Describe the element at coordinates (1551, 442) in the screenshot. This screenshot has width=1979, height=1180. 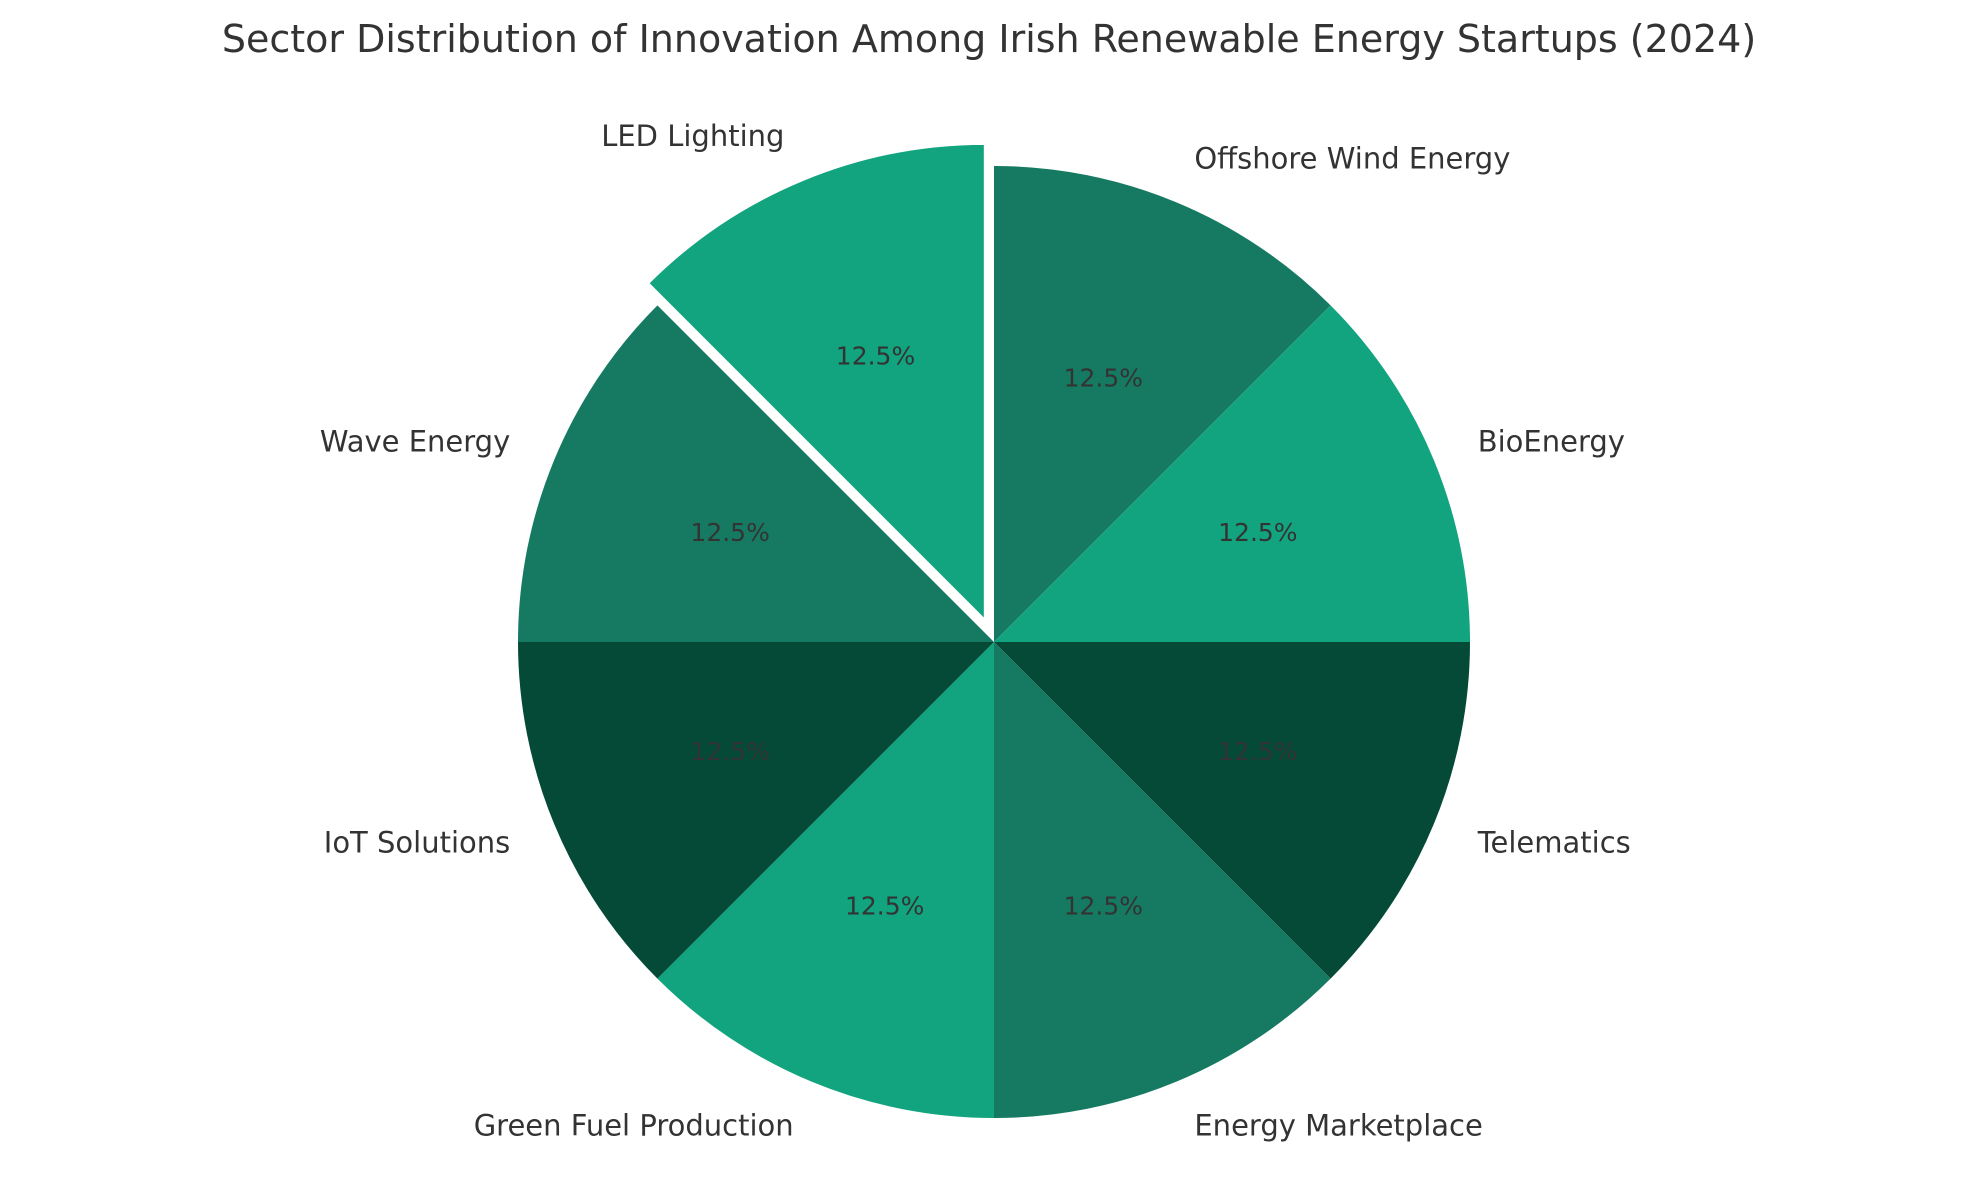
I see `slice-label-bioenergy: BioEnergy` at that location.